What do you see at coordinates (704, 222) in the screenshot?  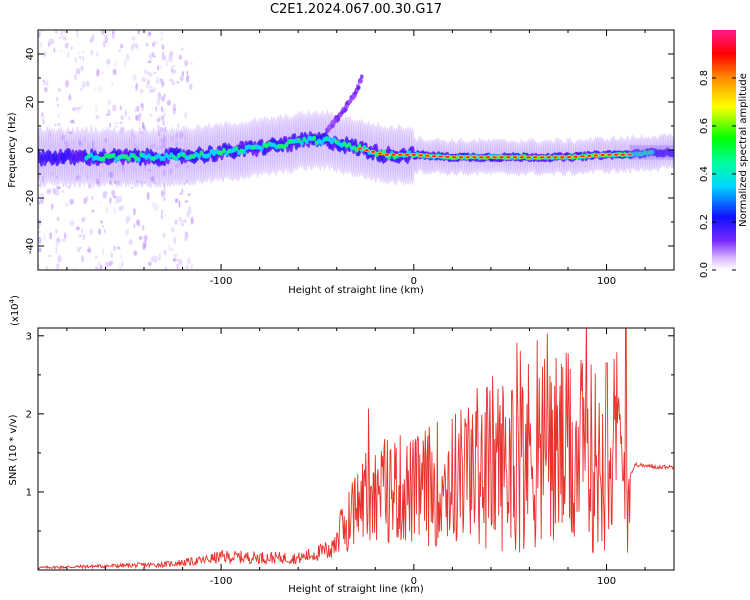 I see `colorbar-tick-label: 0.2` at bounding box center [704, 222].